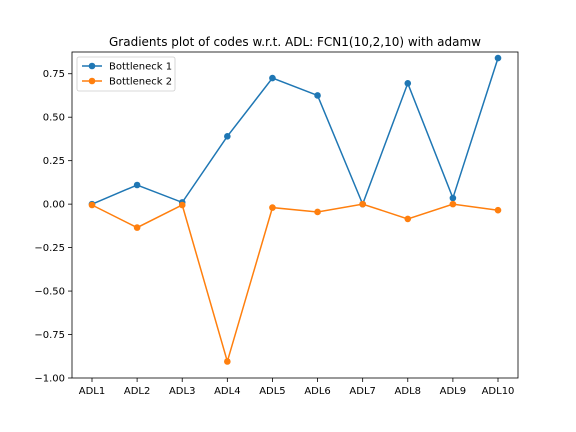 This screenshot has height=432, width=576. I want to click on x-tick-label: ADL4, so click(227, 391).